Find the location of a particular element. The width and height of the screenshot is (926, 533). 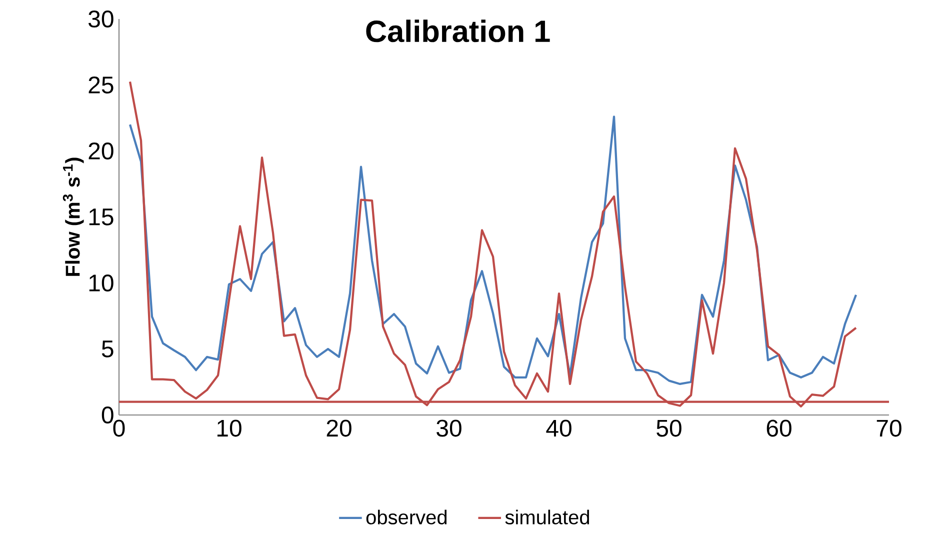

x-tick-label: 30 is located at coordinates (449, 428).